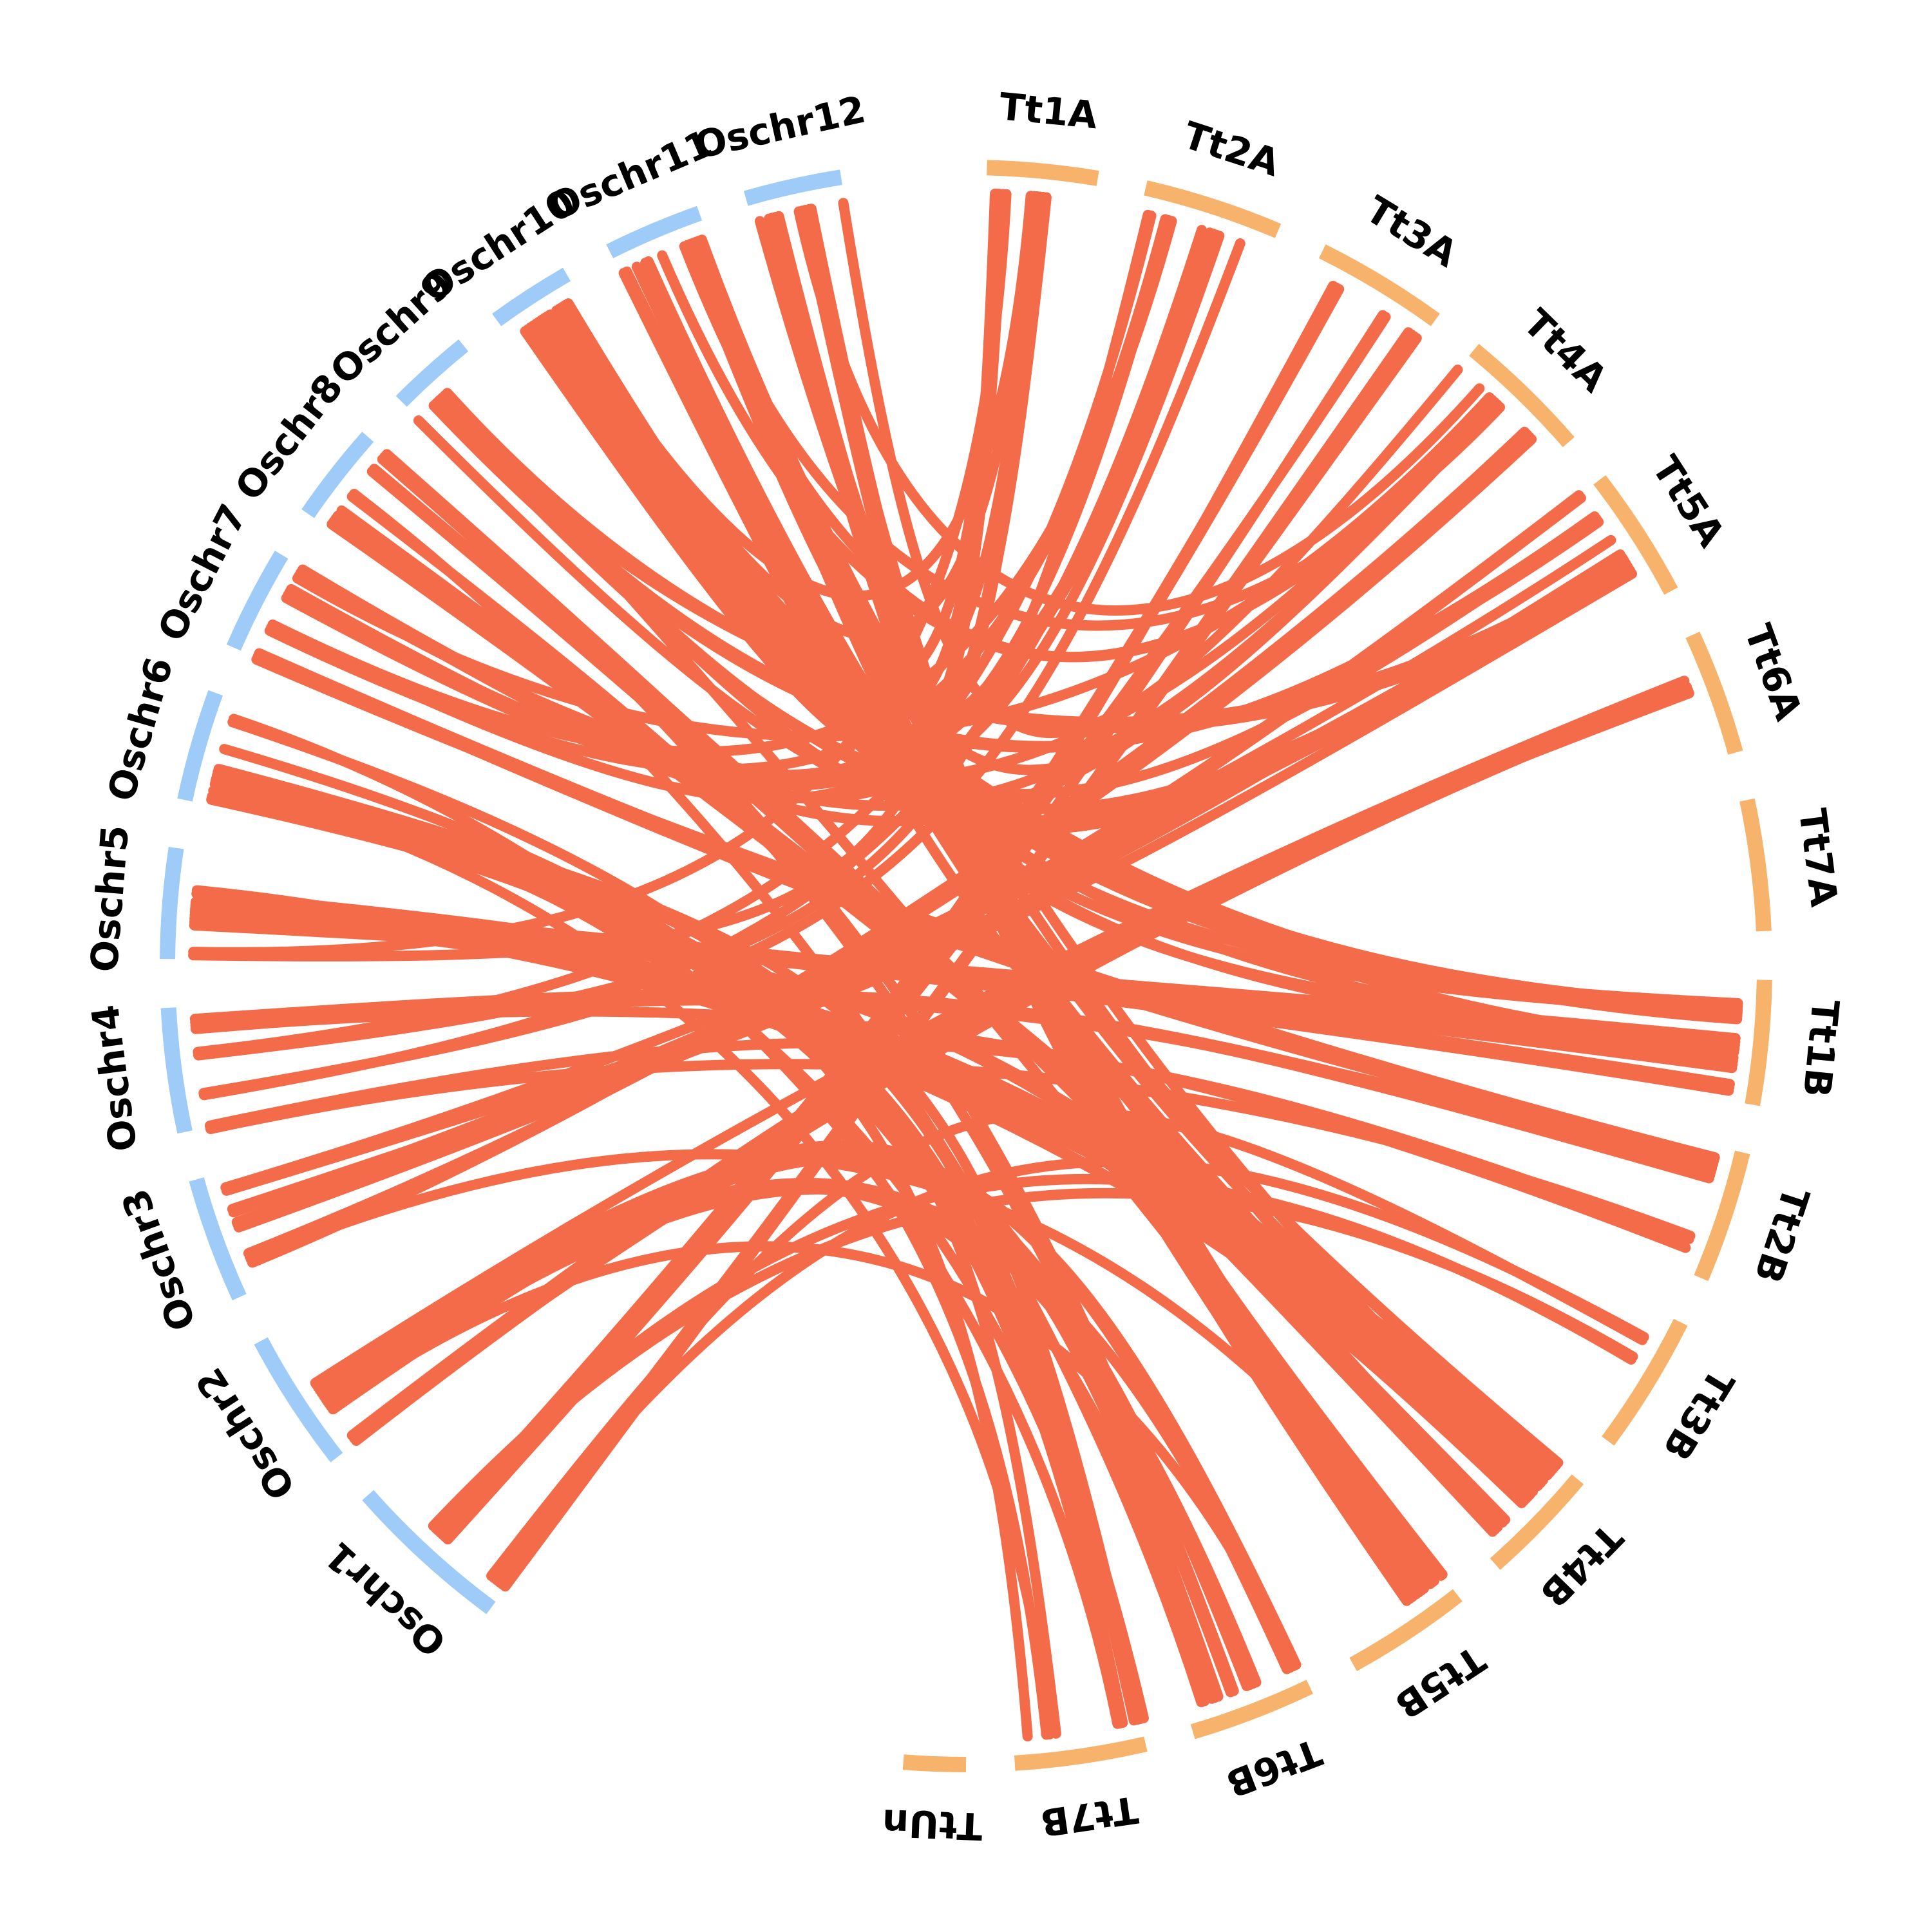  Describe the element at coordinates (1406, 1630) in the screenshot. I see `segment-arc-tt5b` at that location.